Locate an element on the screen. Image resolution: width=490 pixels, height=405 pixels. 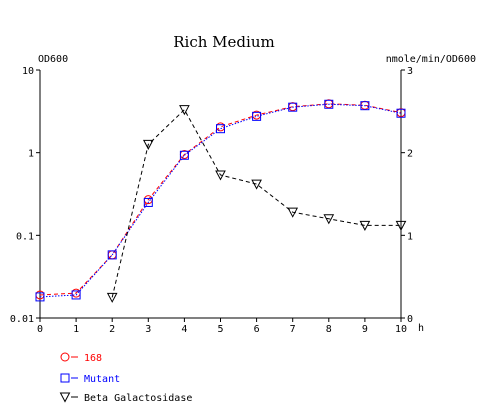
legend-label: Mutant is located at coordinates (102, 379).